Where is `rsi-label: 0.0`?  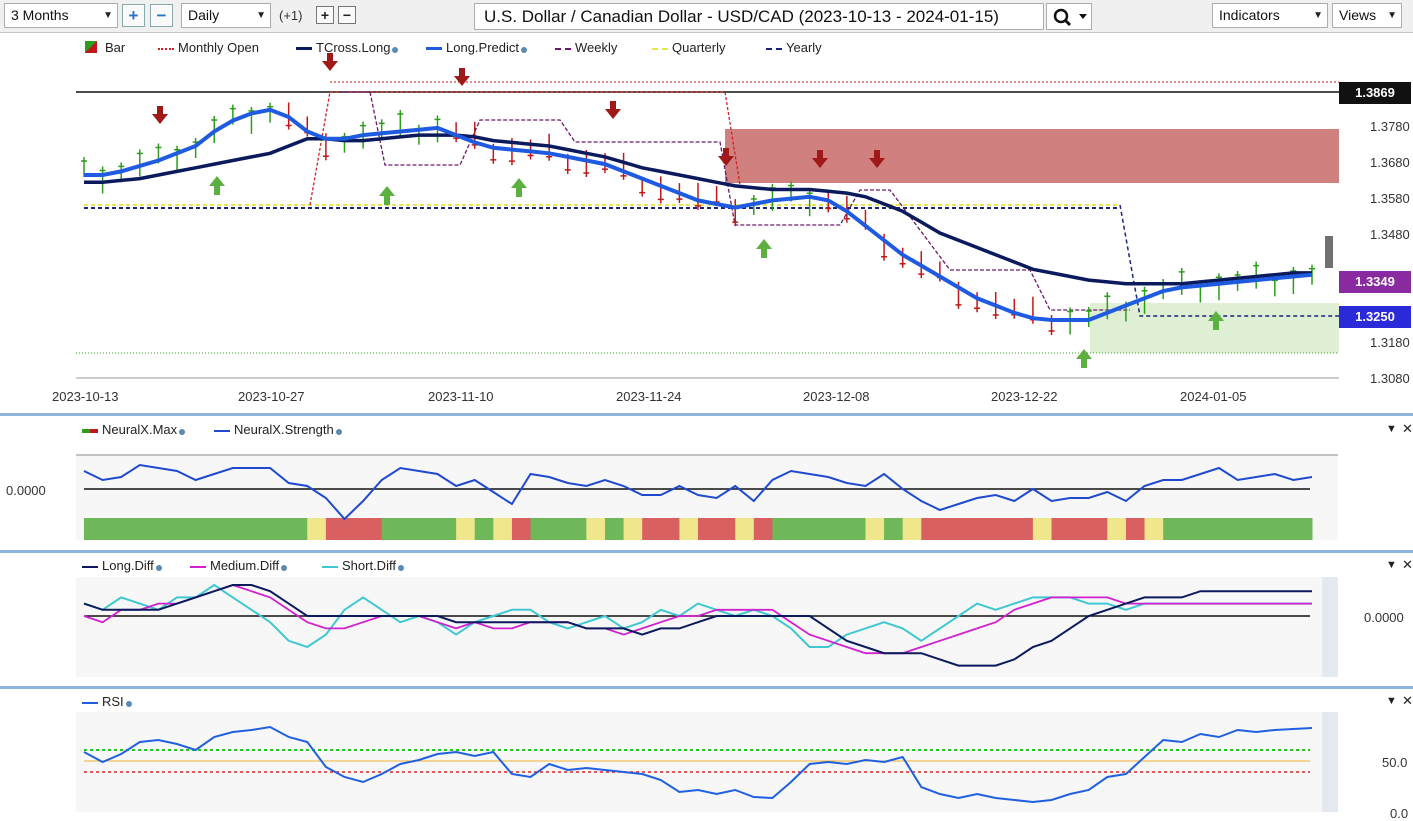 rsi-label: 0.0 is located at coordinates (1399, 813).